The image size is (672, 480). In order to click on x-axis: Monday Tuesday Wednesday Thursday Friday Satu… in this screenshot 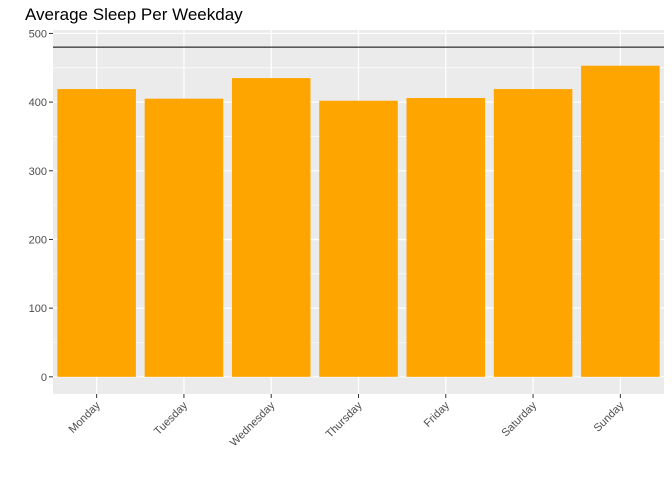, I will do `click(347, 421)`.